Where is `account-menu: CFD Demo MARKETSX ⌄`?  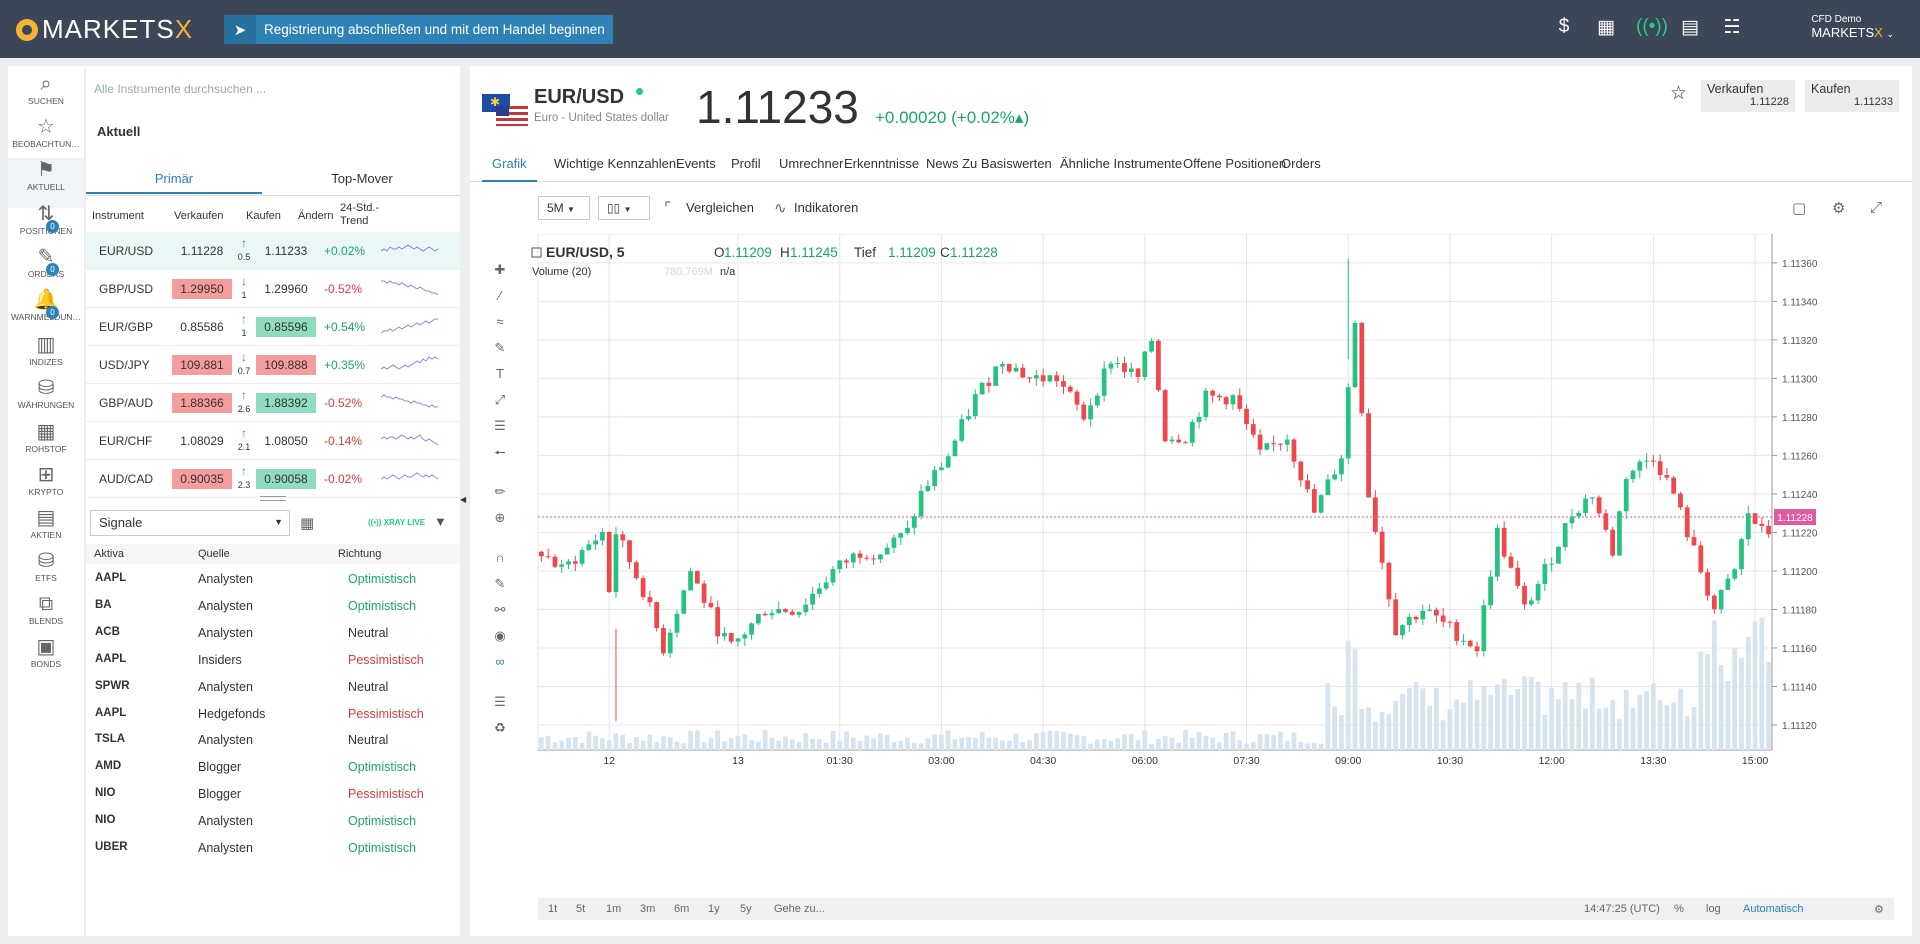
account-menu: CFD Demo MARKETSX ⌄ is located at coordinates (1852, 27).